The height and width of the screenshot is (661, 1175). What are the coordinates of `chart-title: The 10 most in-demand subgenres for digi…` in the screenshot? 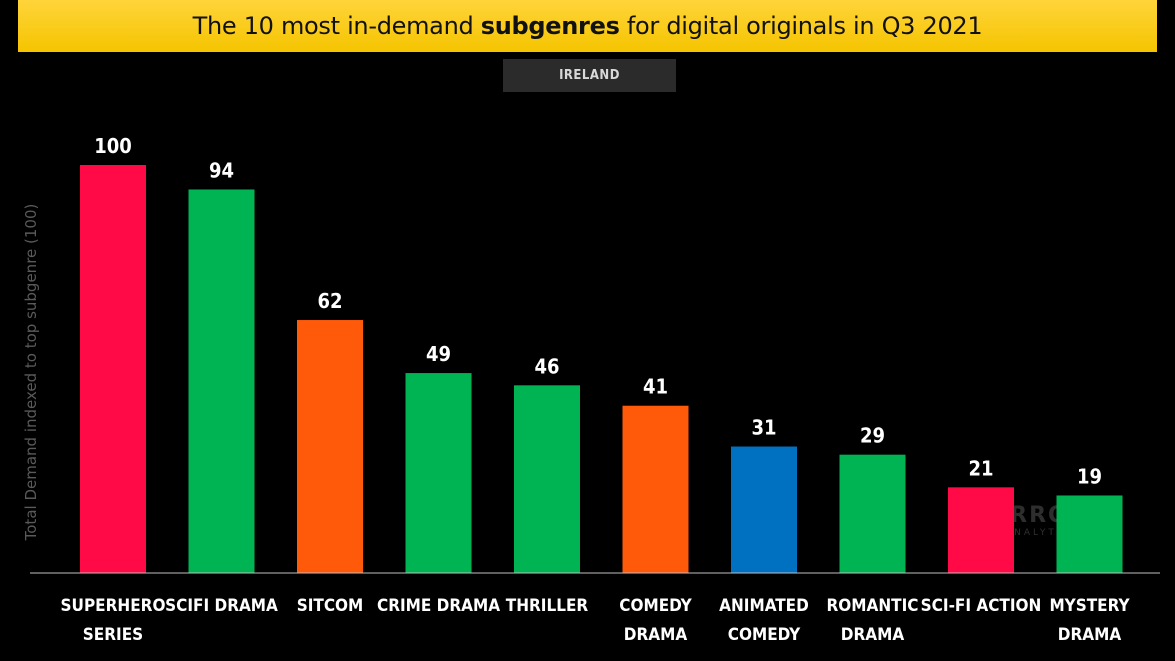 It's located at (587, 26).